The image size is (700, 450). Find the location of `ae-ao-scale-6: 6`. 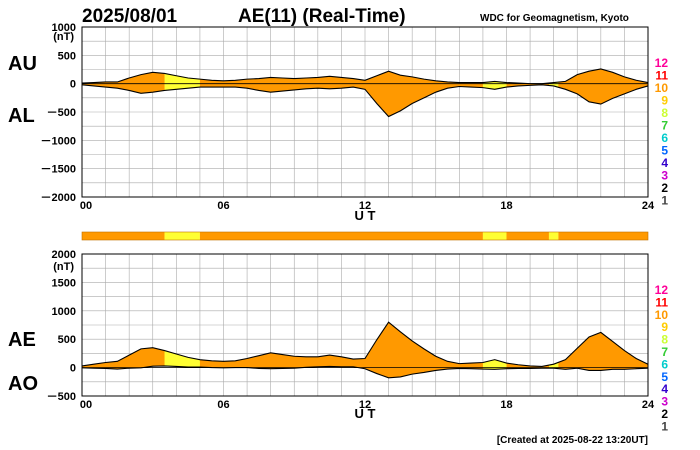

ae-ao-scale-6: 6 is located at coordinates (664, 364).